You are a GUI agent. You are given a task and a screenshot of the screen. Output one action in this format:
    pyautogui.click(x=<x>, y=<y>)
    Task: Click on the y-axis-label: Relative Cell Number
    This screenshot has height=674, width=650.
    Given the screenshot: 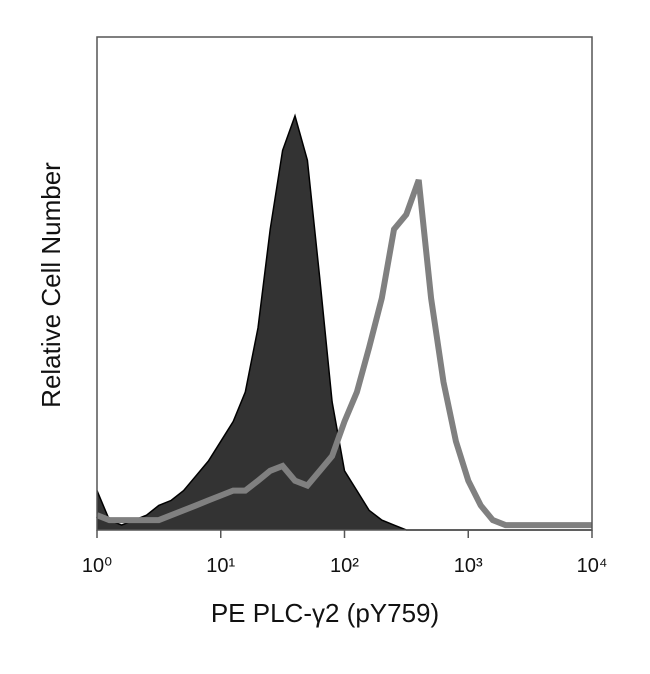 What is the action you would take?
    pyautogui.click(x=51, y=285)
    